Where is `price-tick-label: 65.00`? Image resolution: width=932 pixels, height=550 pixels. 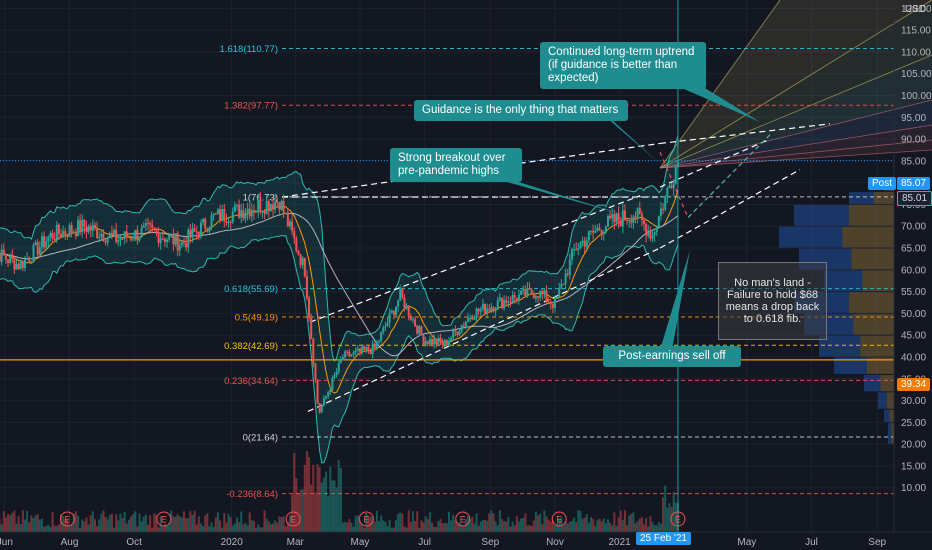 price-tick-label: 65.00 is located at coordinates (913, 249).